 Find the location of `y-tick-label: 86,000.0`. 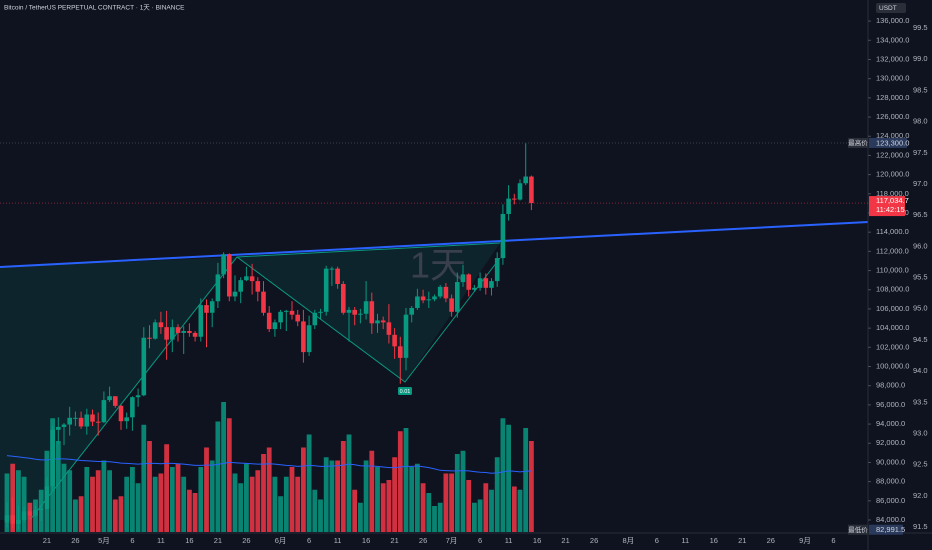

y-tick-label: 86,000.0 is located at coordinates (890, 500).